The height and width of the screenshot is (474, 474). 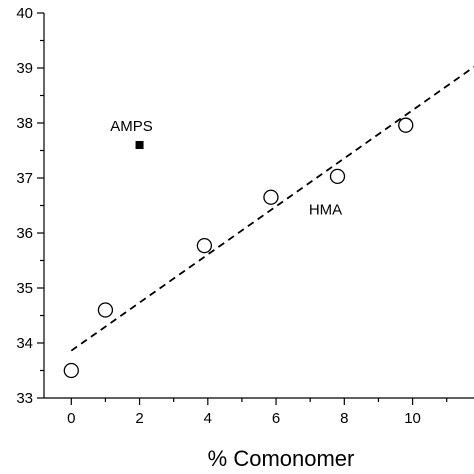 What do you see at coordinates (226, 168) in the screenshot?
I see `annotations: AMPS HMA` at bounding box center [226, 168].